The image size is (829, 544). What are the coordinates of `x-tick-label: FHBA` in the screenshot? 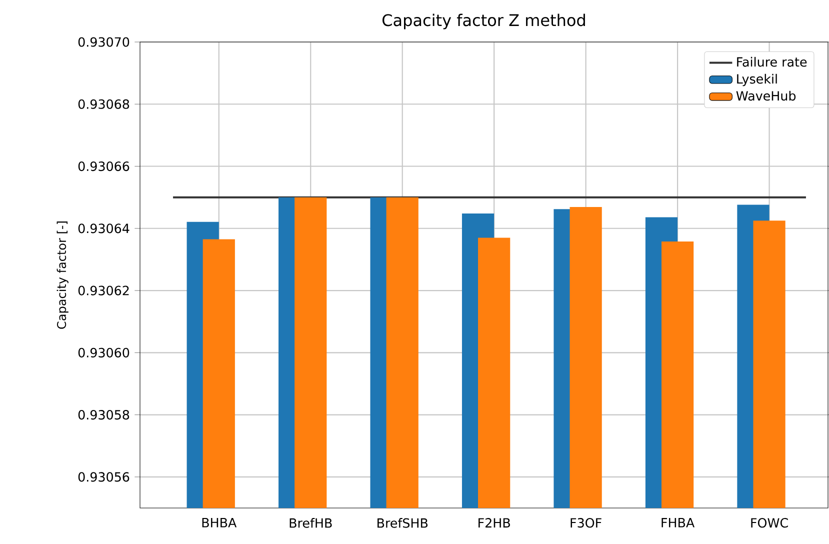 It's located at (678, 523).